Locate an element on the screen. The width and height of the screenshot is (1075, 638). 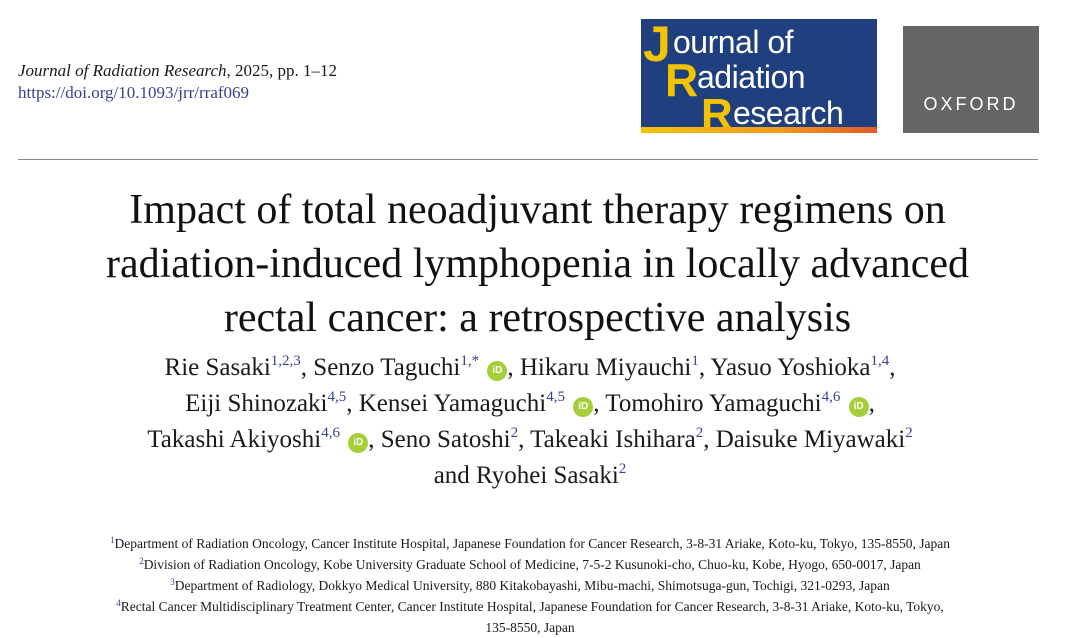
author: Kensei Yamaguchi4,5 iD is located at coordinates (476, 403).